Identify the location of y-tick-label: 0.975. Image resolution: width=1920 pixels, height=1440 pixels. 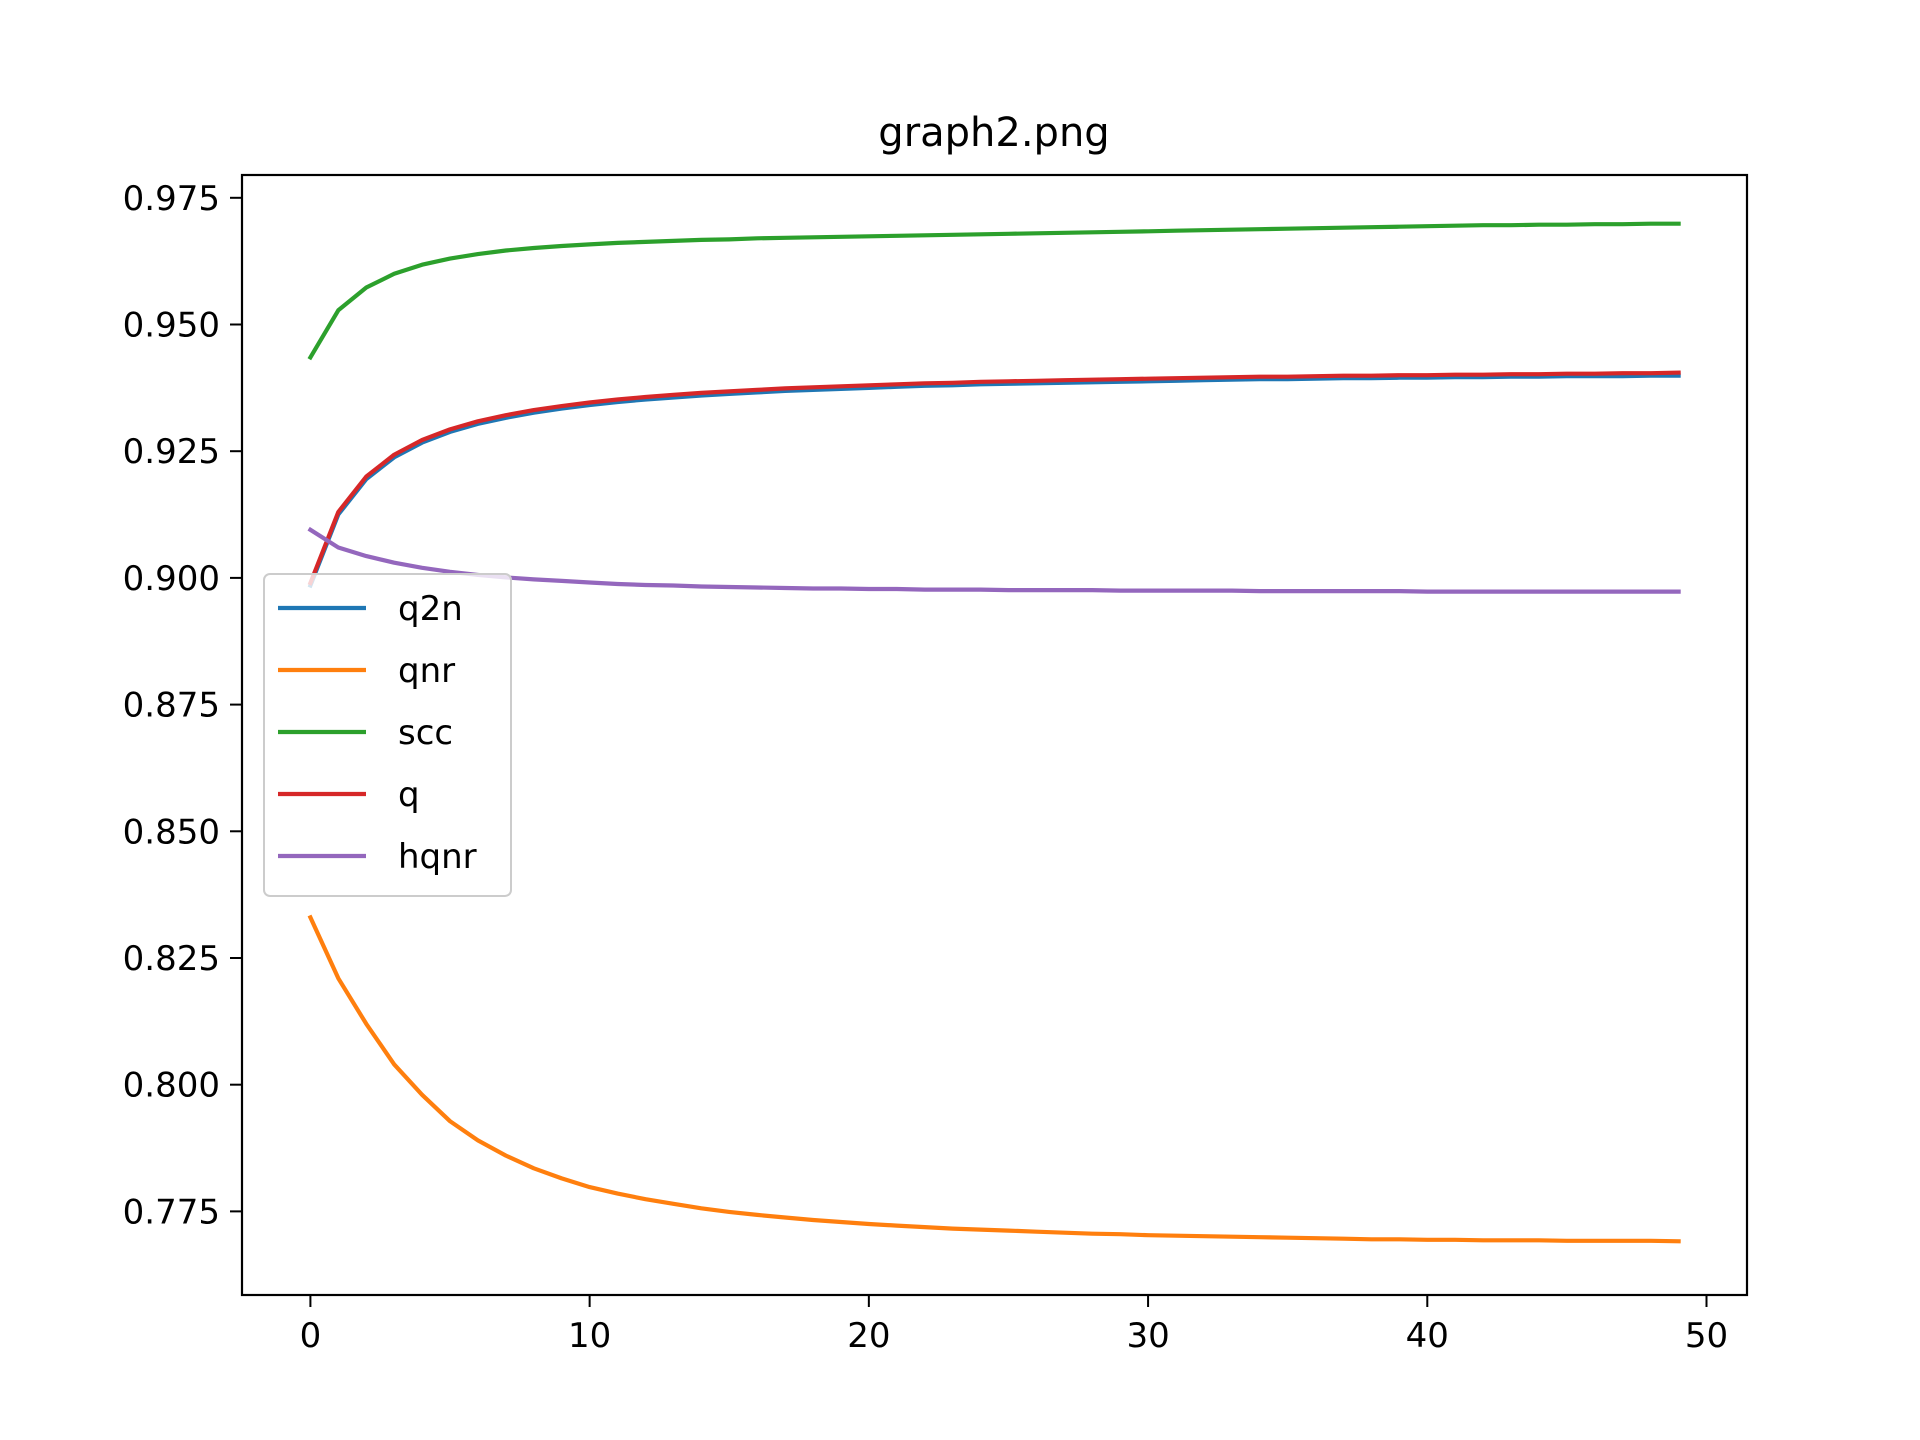
(171, 199).